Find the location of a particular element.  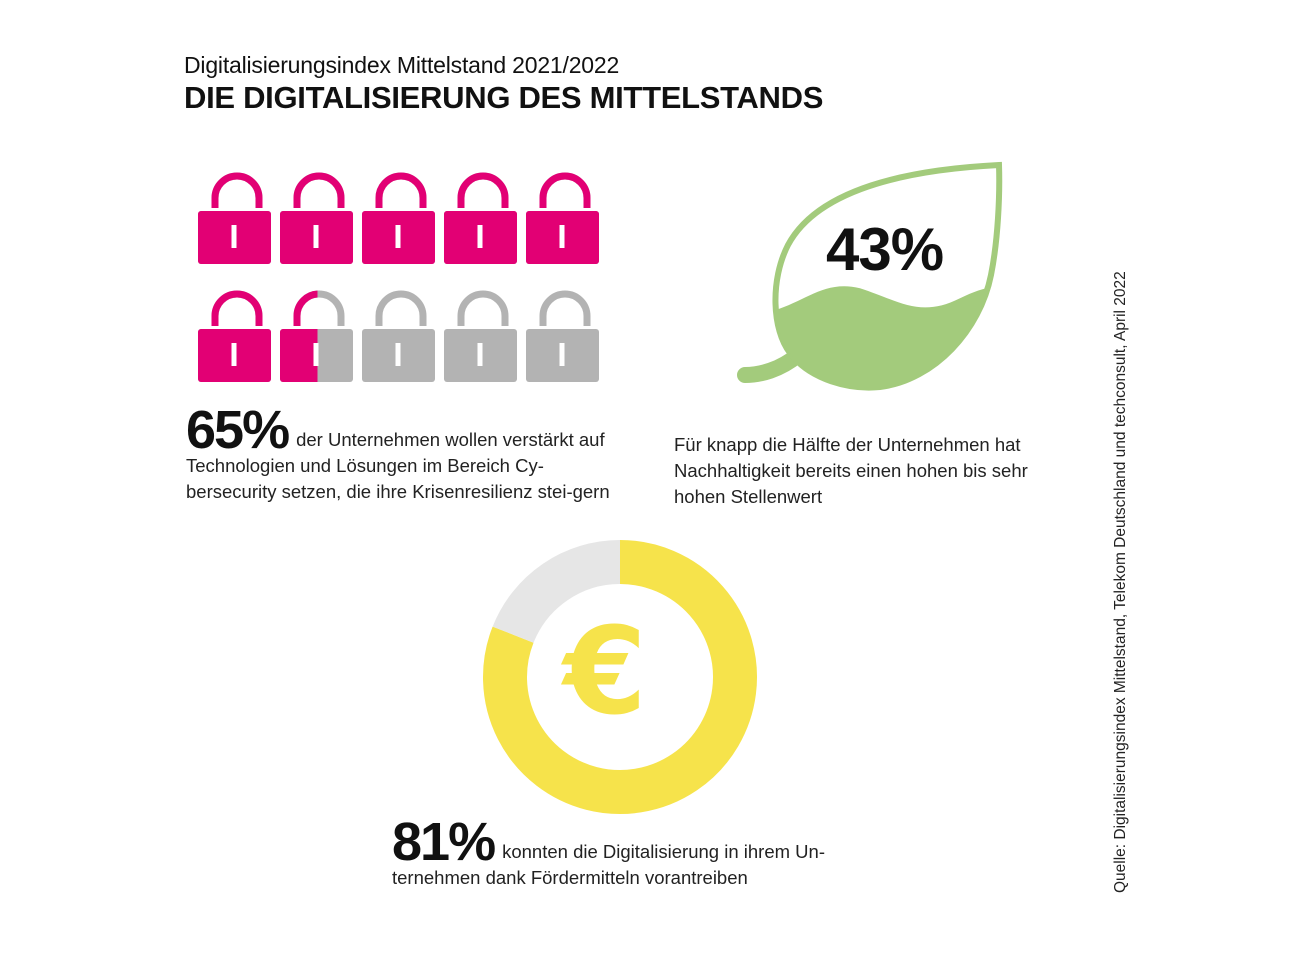

leaf-percent-label: 43% is located at coordinates (885, 249).